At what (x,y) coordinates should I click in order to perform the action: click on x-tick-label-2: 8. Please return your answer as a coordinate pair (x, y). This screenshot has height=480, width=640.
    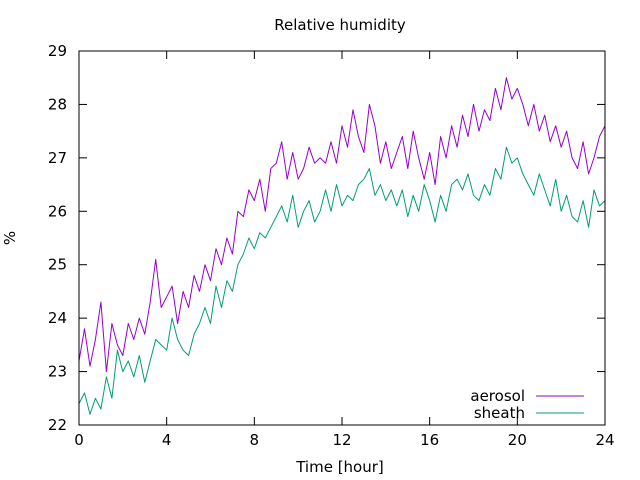
    Looking at the image, I should click on (255, 440).